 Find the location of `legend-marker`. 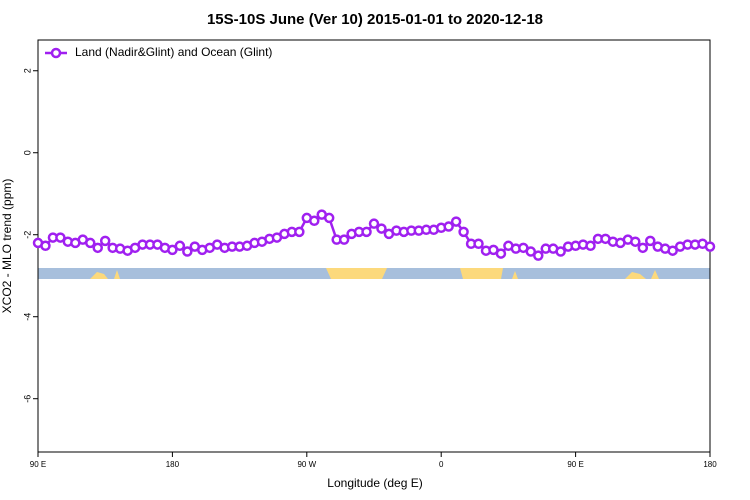

legend-marker is located at coordinates (56, 53).